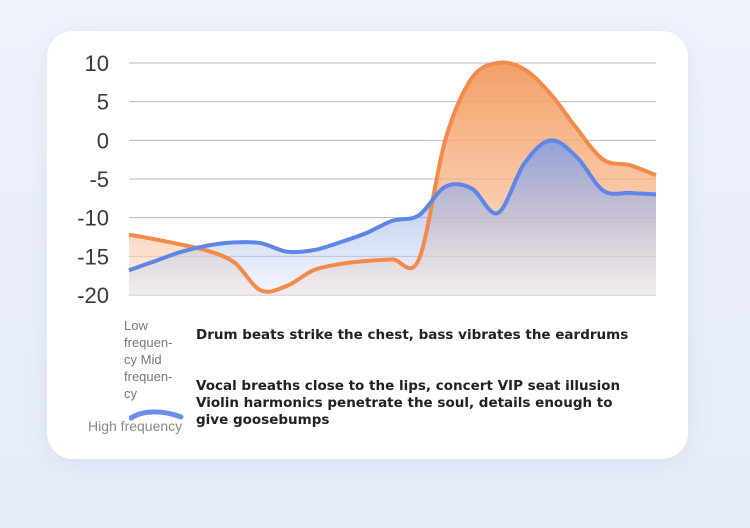 This screenshot has width=750, height=528. I want to click on y-tick-label: -20, so click(93, 295).